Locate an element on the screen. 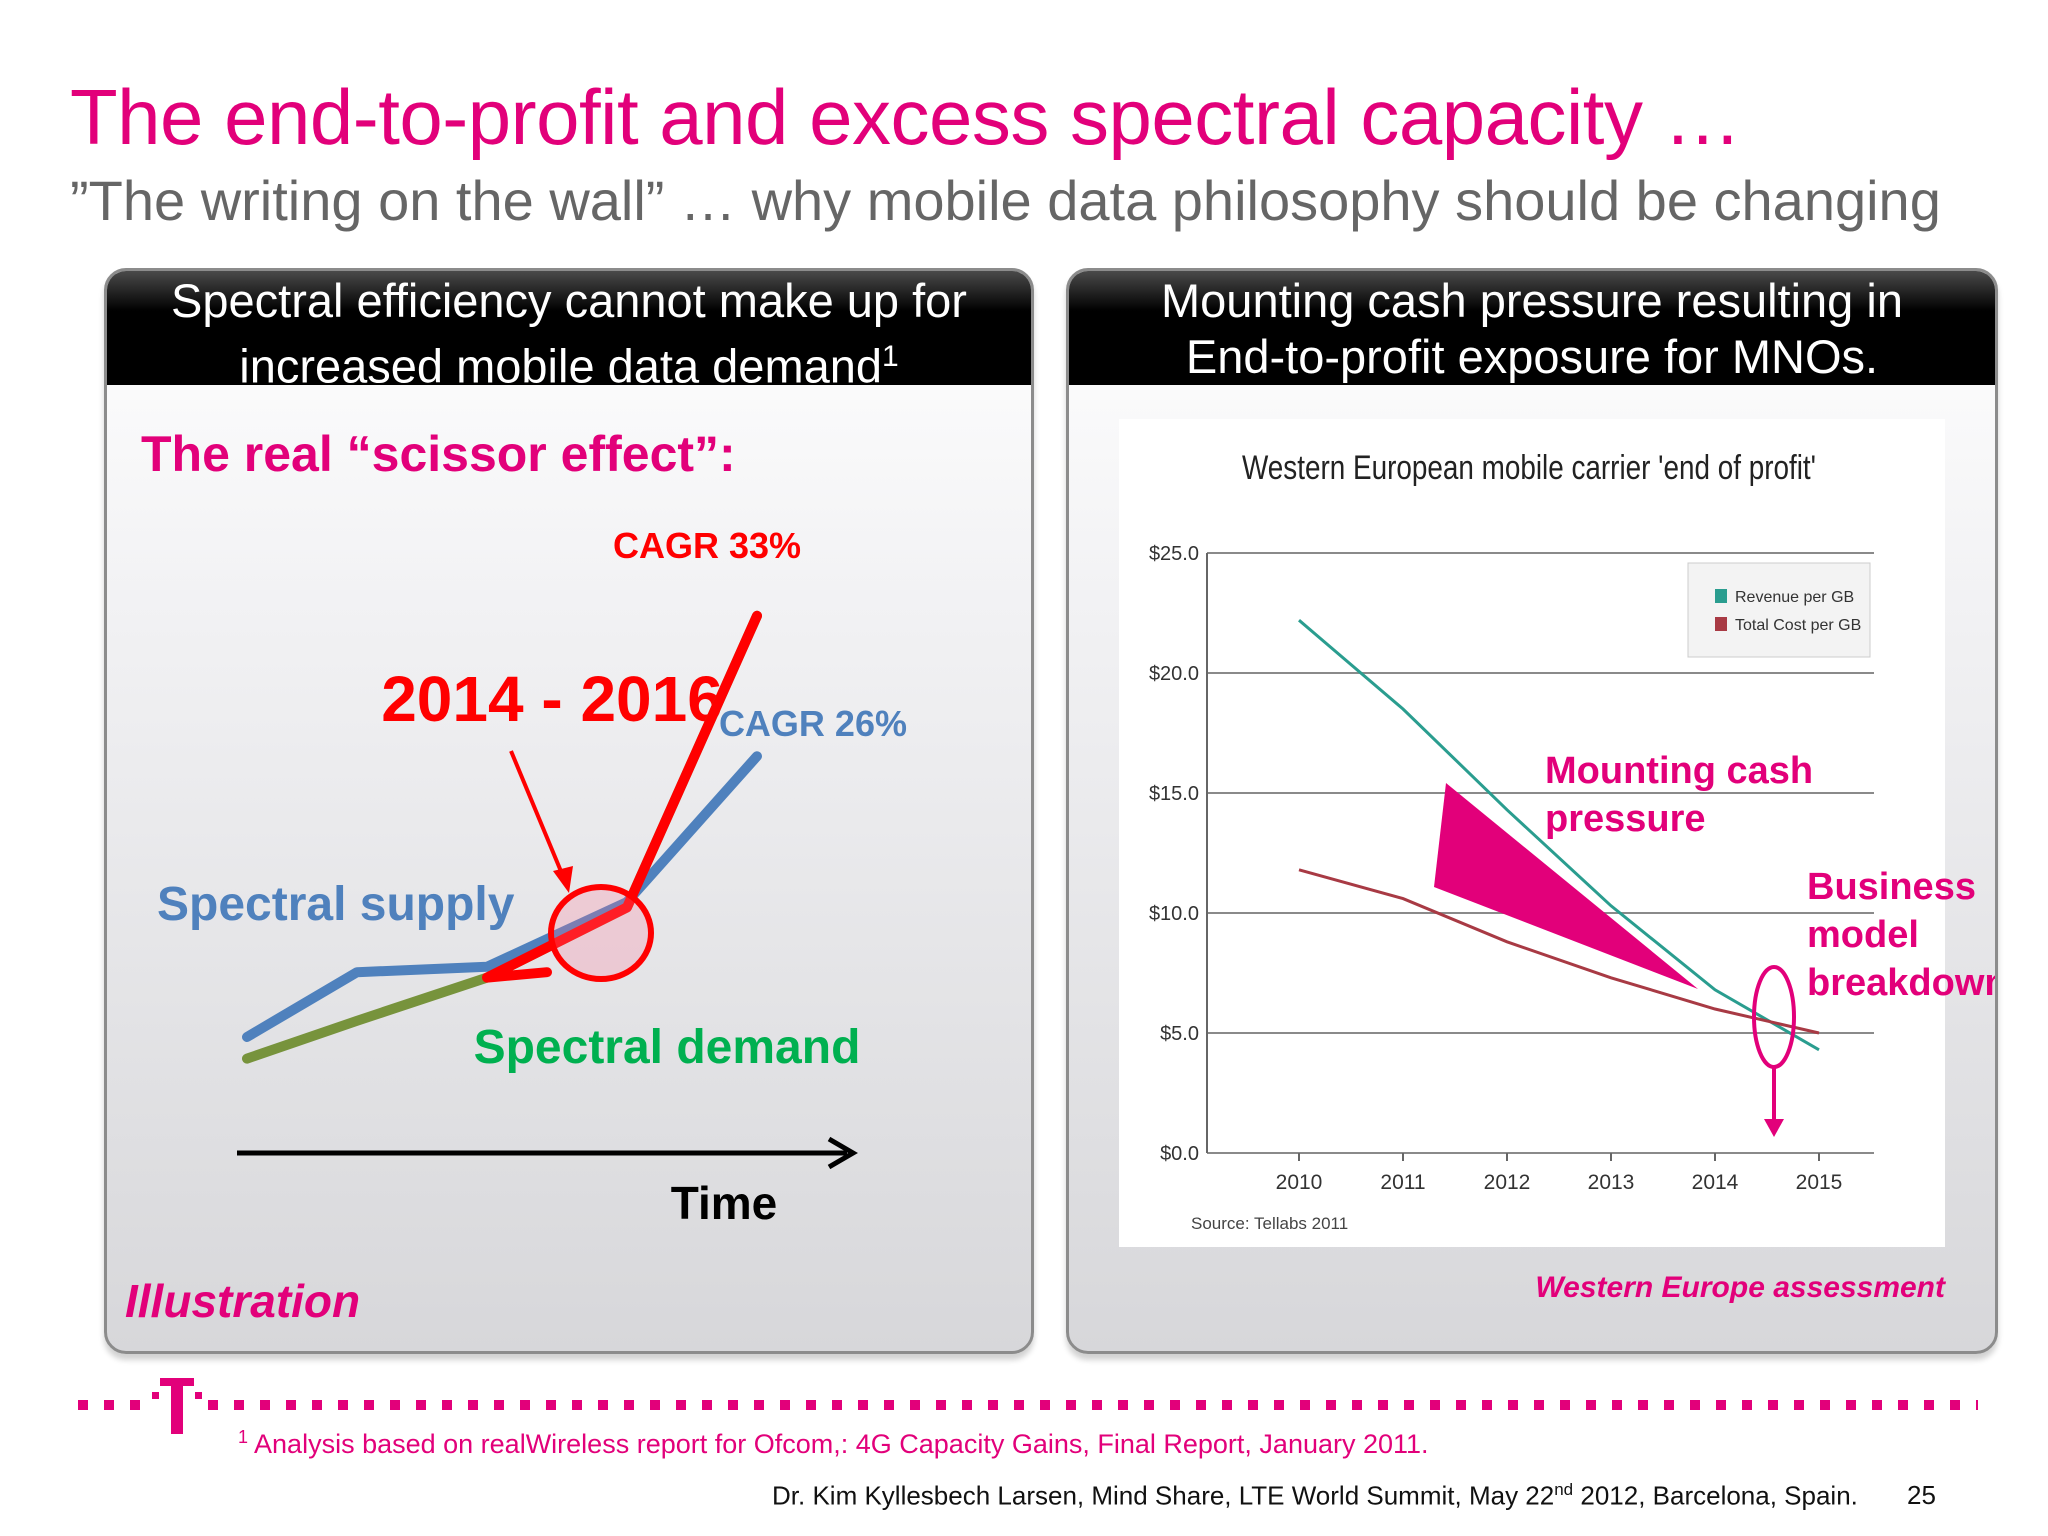  credit-post: 2012, Barcelona, Spain. is located at coordinates (1715, 1495).